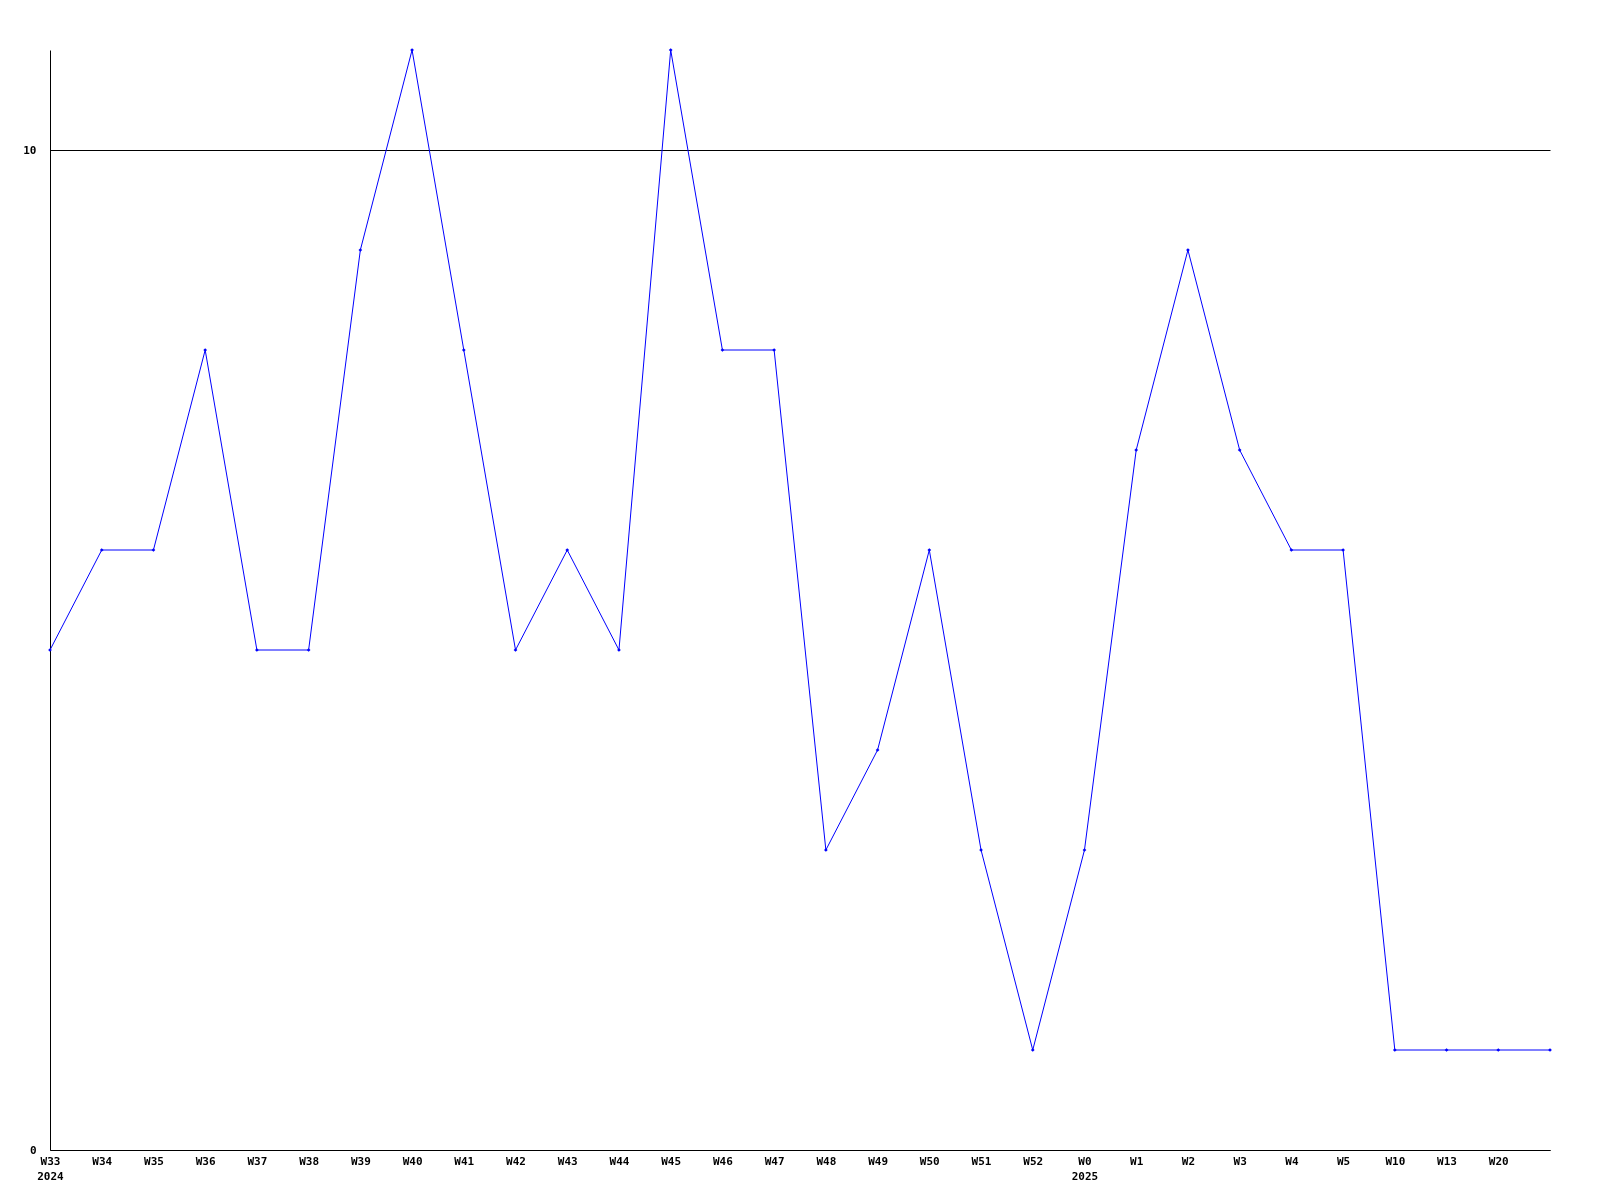 This screenshot has height=1200, width=1600. Describe the element at coordinates (102, 1161) in the screenshot. I see `x-tick-label: W34` at that location.